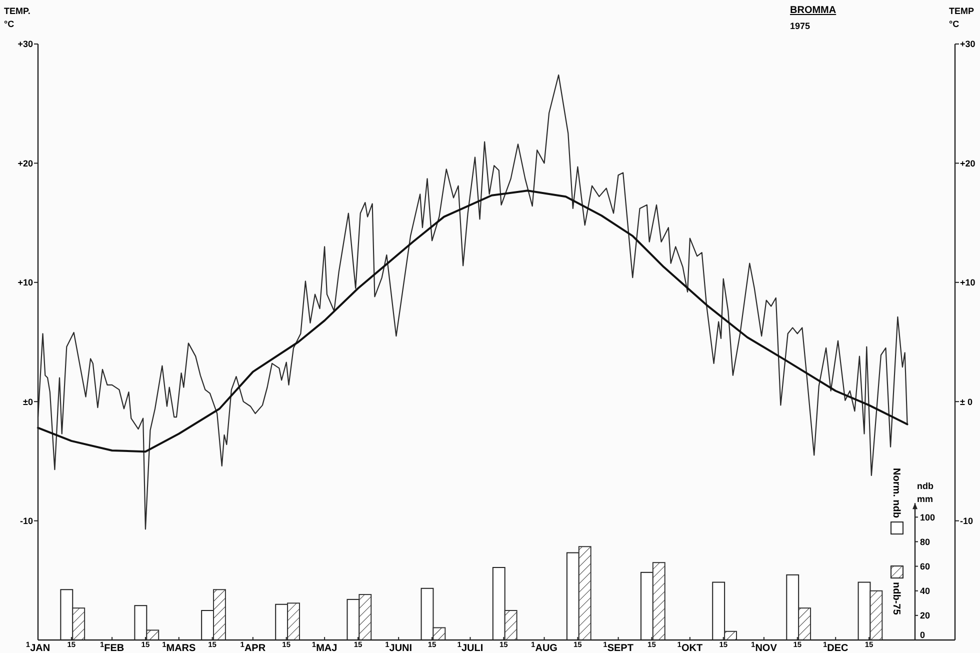 The width and height of the screenshot is (980, 653). What do you see at coordinates (38, 646) in the screenshot?
I see `x-tick-label: $^{1}$JAN` at bounding box center [38, 646].